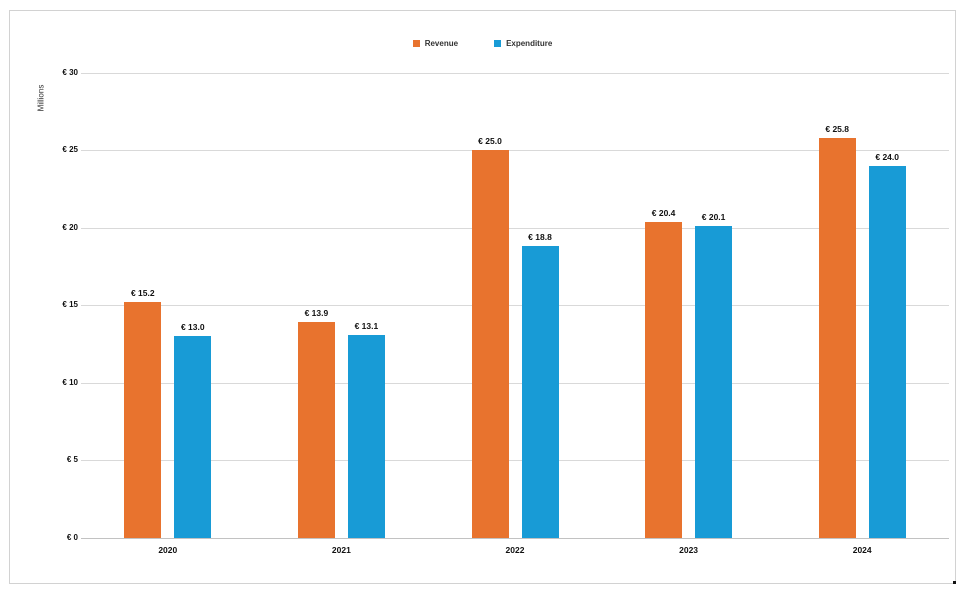 This screenshot has width=980, height=597. Describe the element at coordinates (689, 550) in the screenshot. I see `x-axis-label: 2023` at that location.